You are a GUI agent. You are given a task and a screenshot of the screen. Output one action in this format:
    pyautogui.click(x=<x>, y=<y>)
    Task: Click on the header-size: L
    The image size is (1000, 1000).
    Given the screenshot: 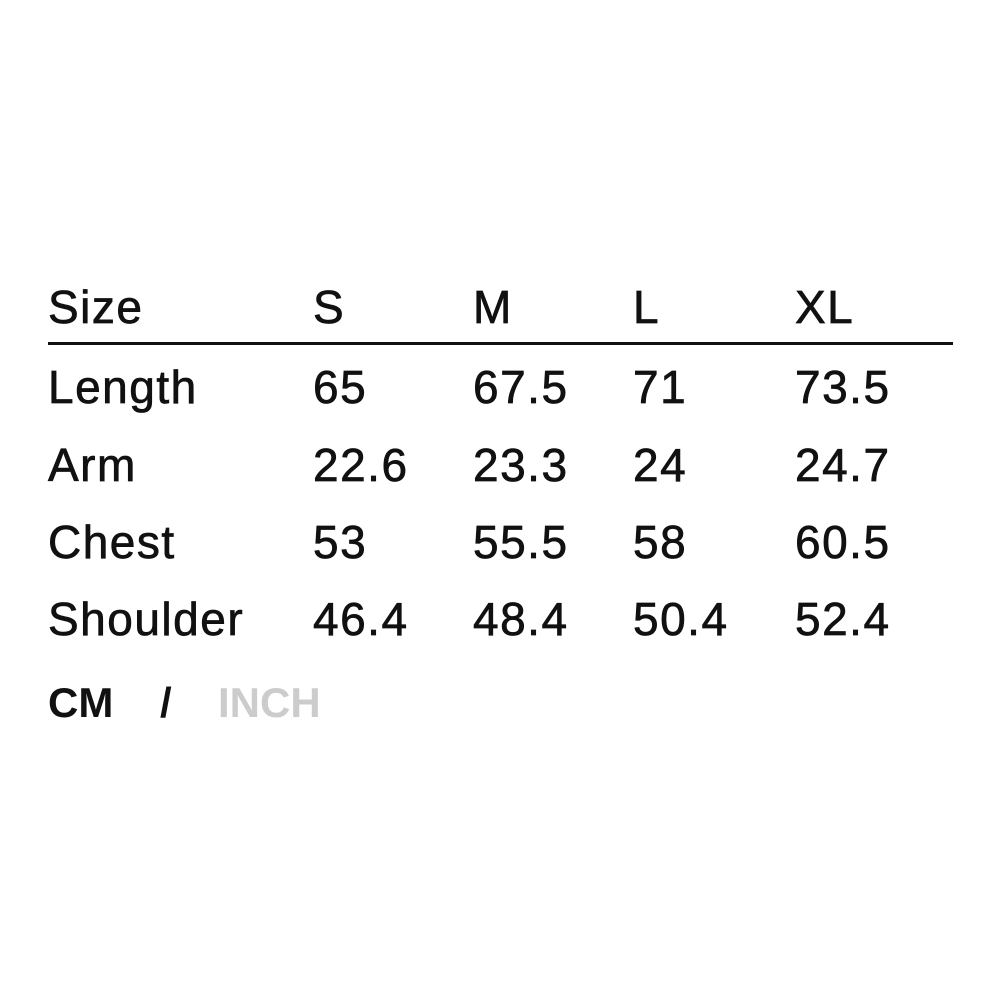 What is the action you would take?
    pyautogui.click(x=647, y=307)
    